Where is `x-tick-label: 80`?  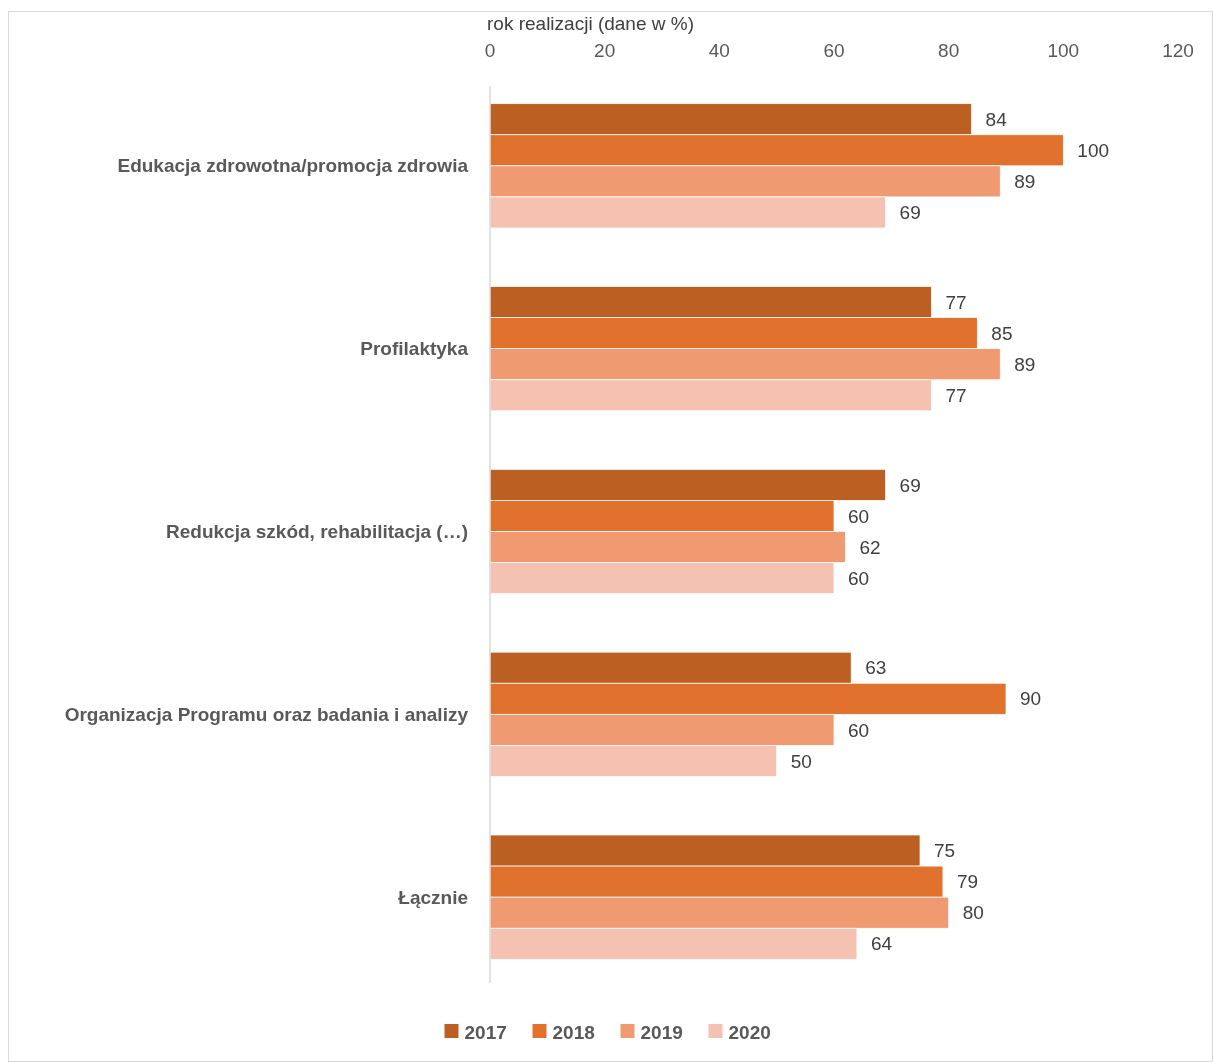 x-tick-label: 80 is located at coordinates (949, 50).